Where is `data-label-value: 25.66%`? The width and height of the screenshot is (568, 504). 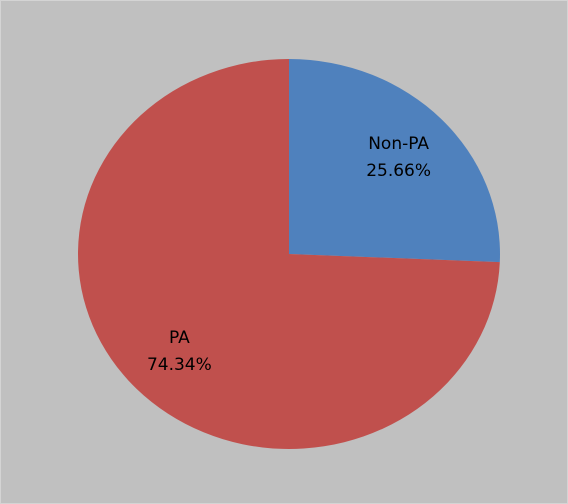 data-label-value: 25.66% is located at coordinates (398, 171).